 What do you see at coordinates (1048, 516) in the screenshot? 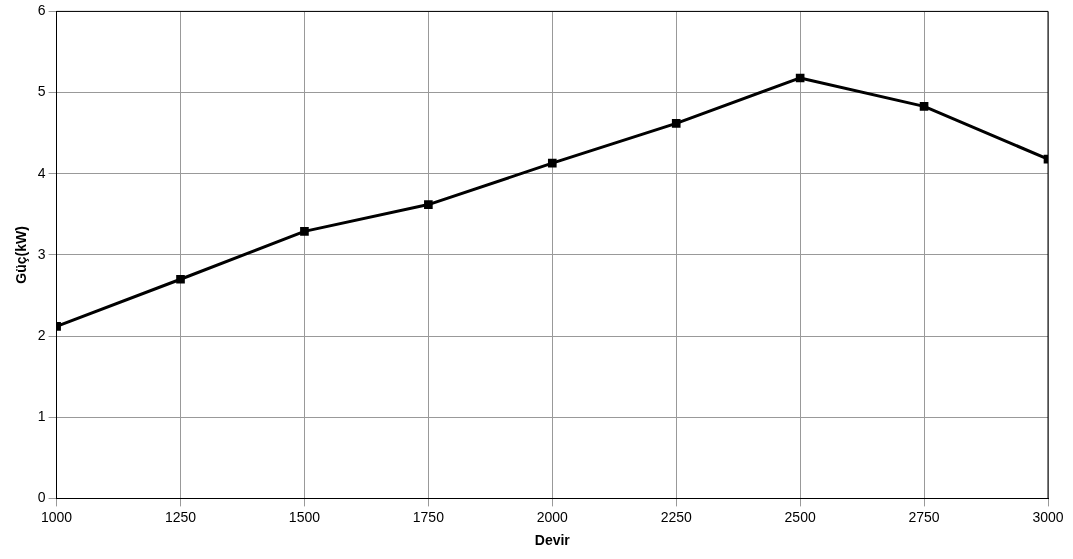
I see `x-tick-label: 3000` at bounding box center [1048, 516].